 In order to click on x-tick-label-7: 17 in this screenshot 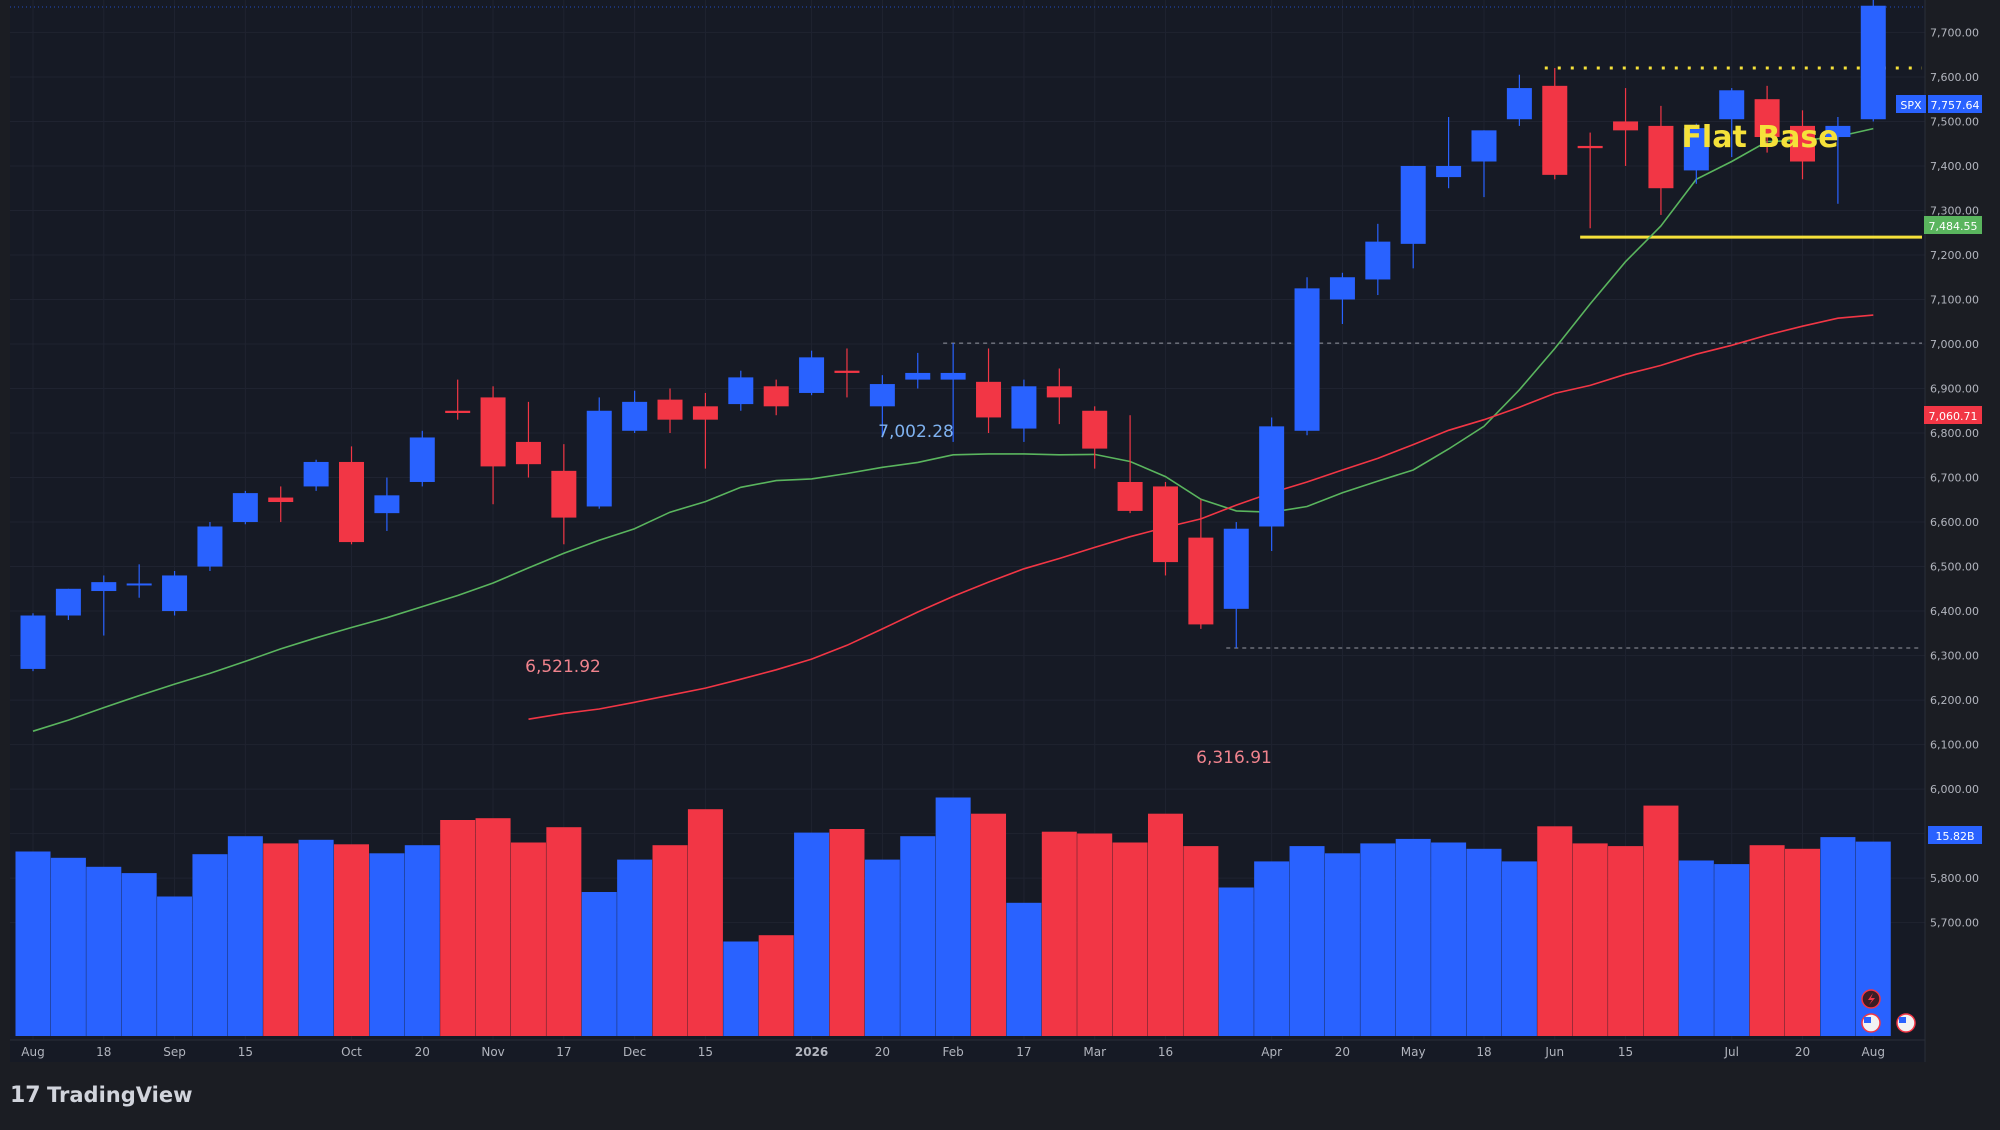, I will do `click(563, 1052)`.